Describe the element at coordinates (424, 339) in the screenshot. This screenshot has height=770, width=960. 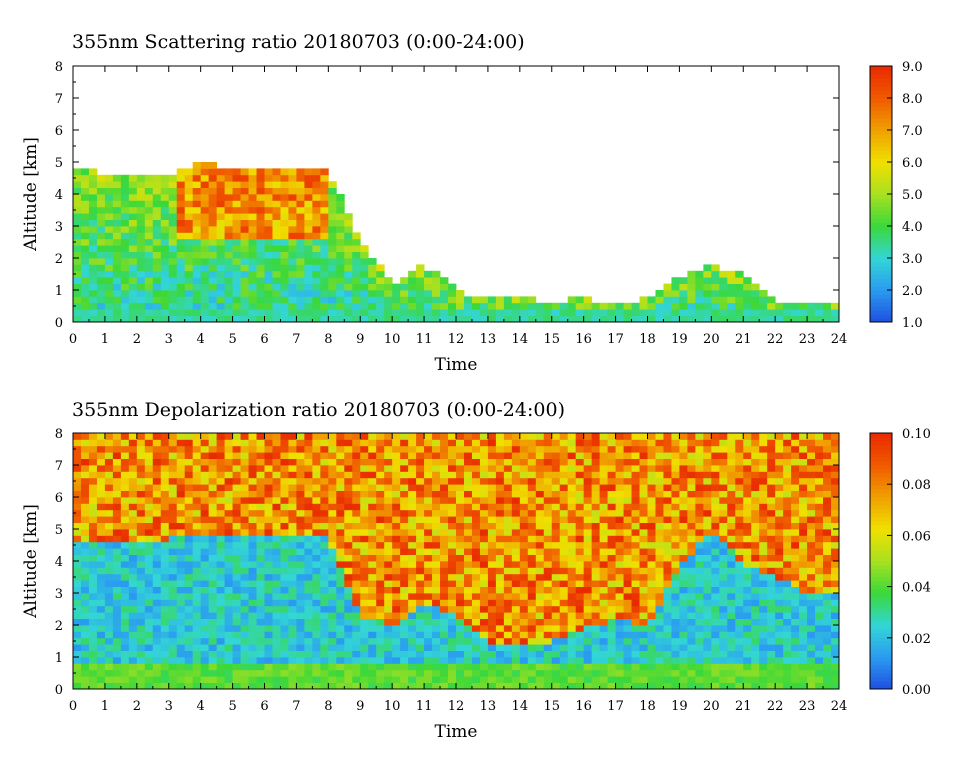
I see `x-tick-label: 11` at that location.